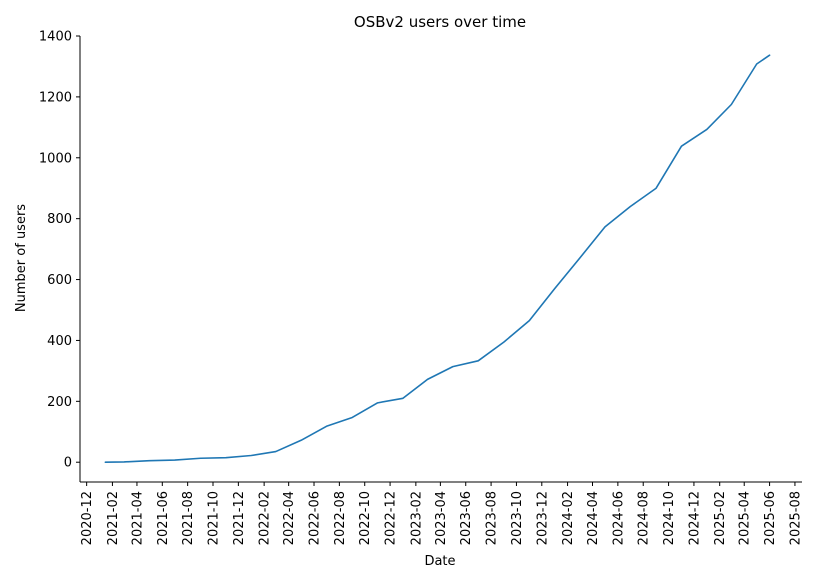  Describe the element at coordinates (669, 518) in the screenshot. I see `x-tick-label: 2024-10` at that location.